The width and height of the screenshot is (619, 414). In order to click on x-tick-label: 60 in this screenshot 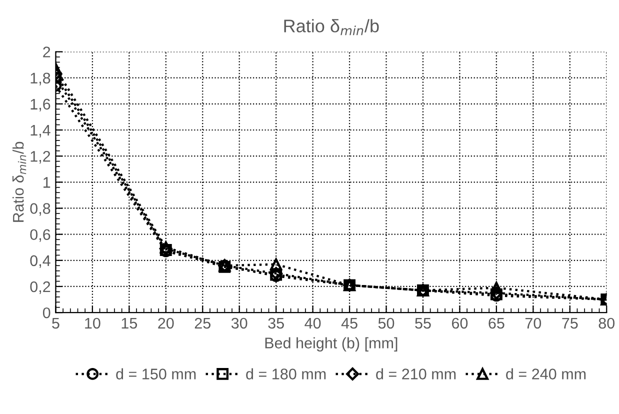, I will do `click(460, 323)`.